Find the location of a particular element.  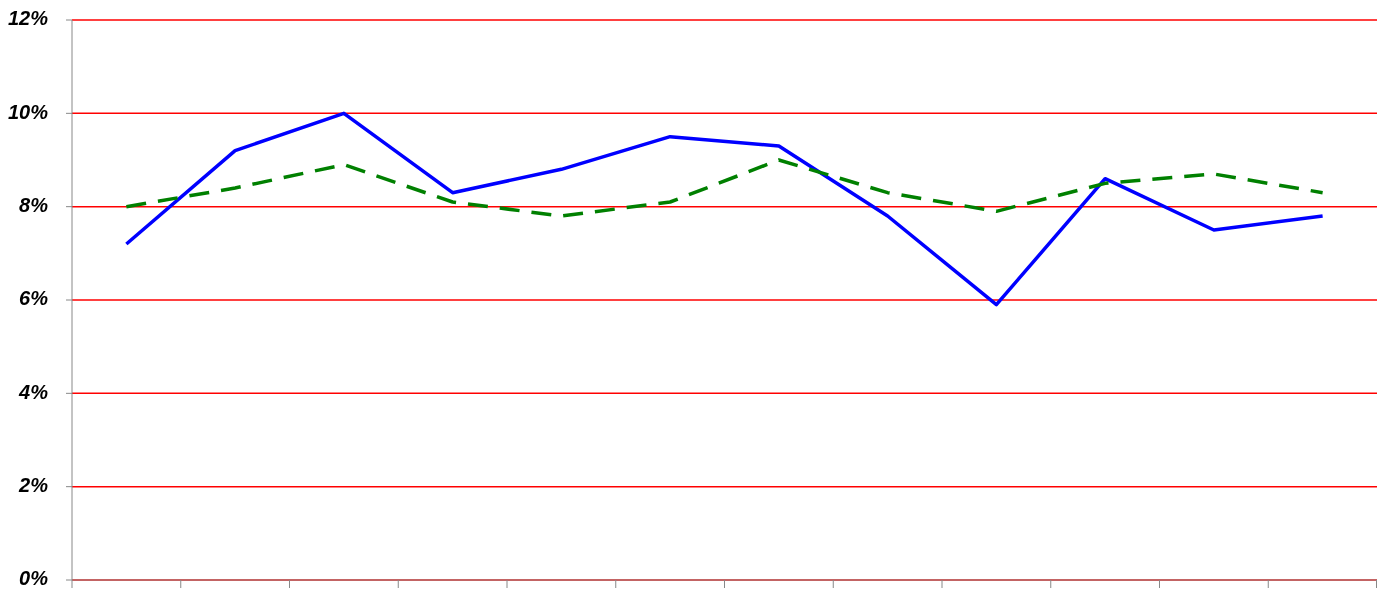

y-tick-label: 10% is located at coordinates (28, 111).